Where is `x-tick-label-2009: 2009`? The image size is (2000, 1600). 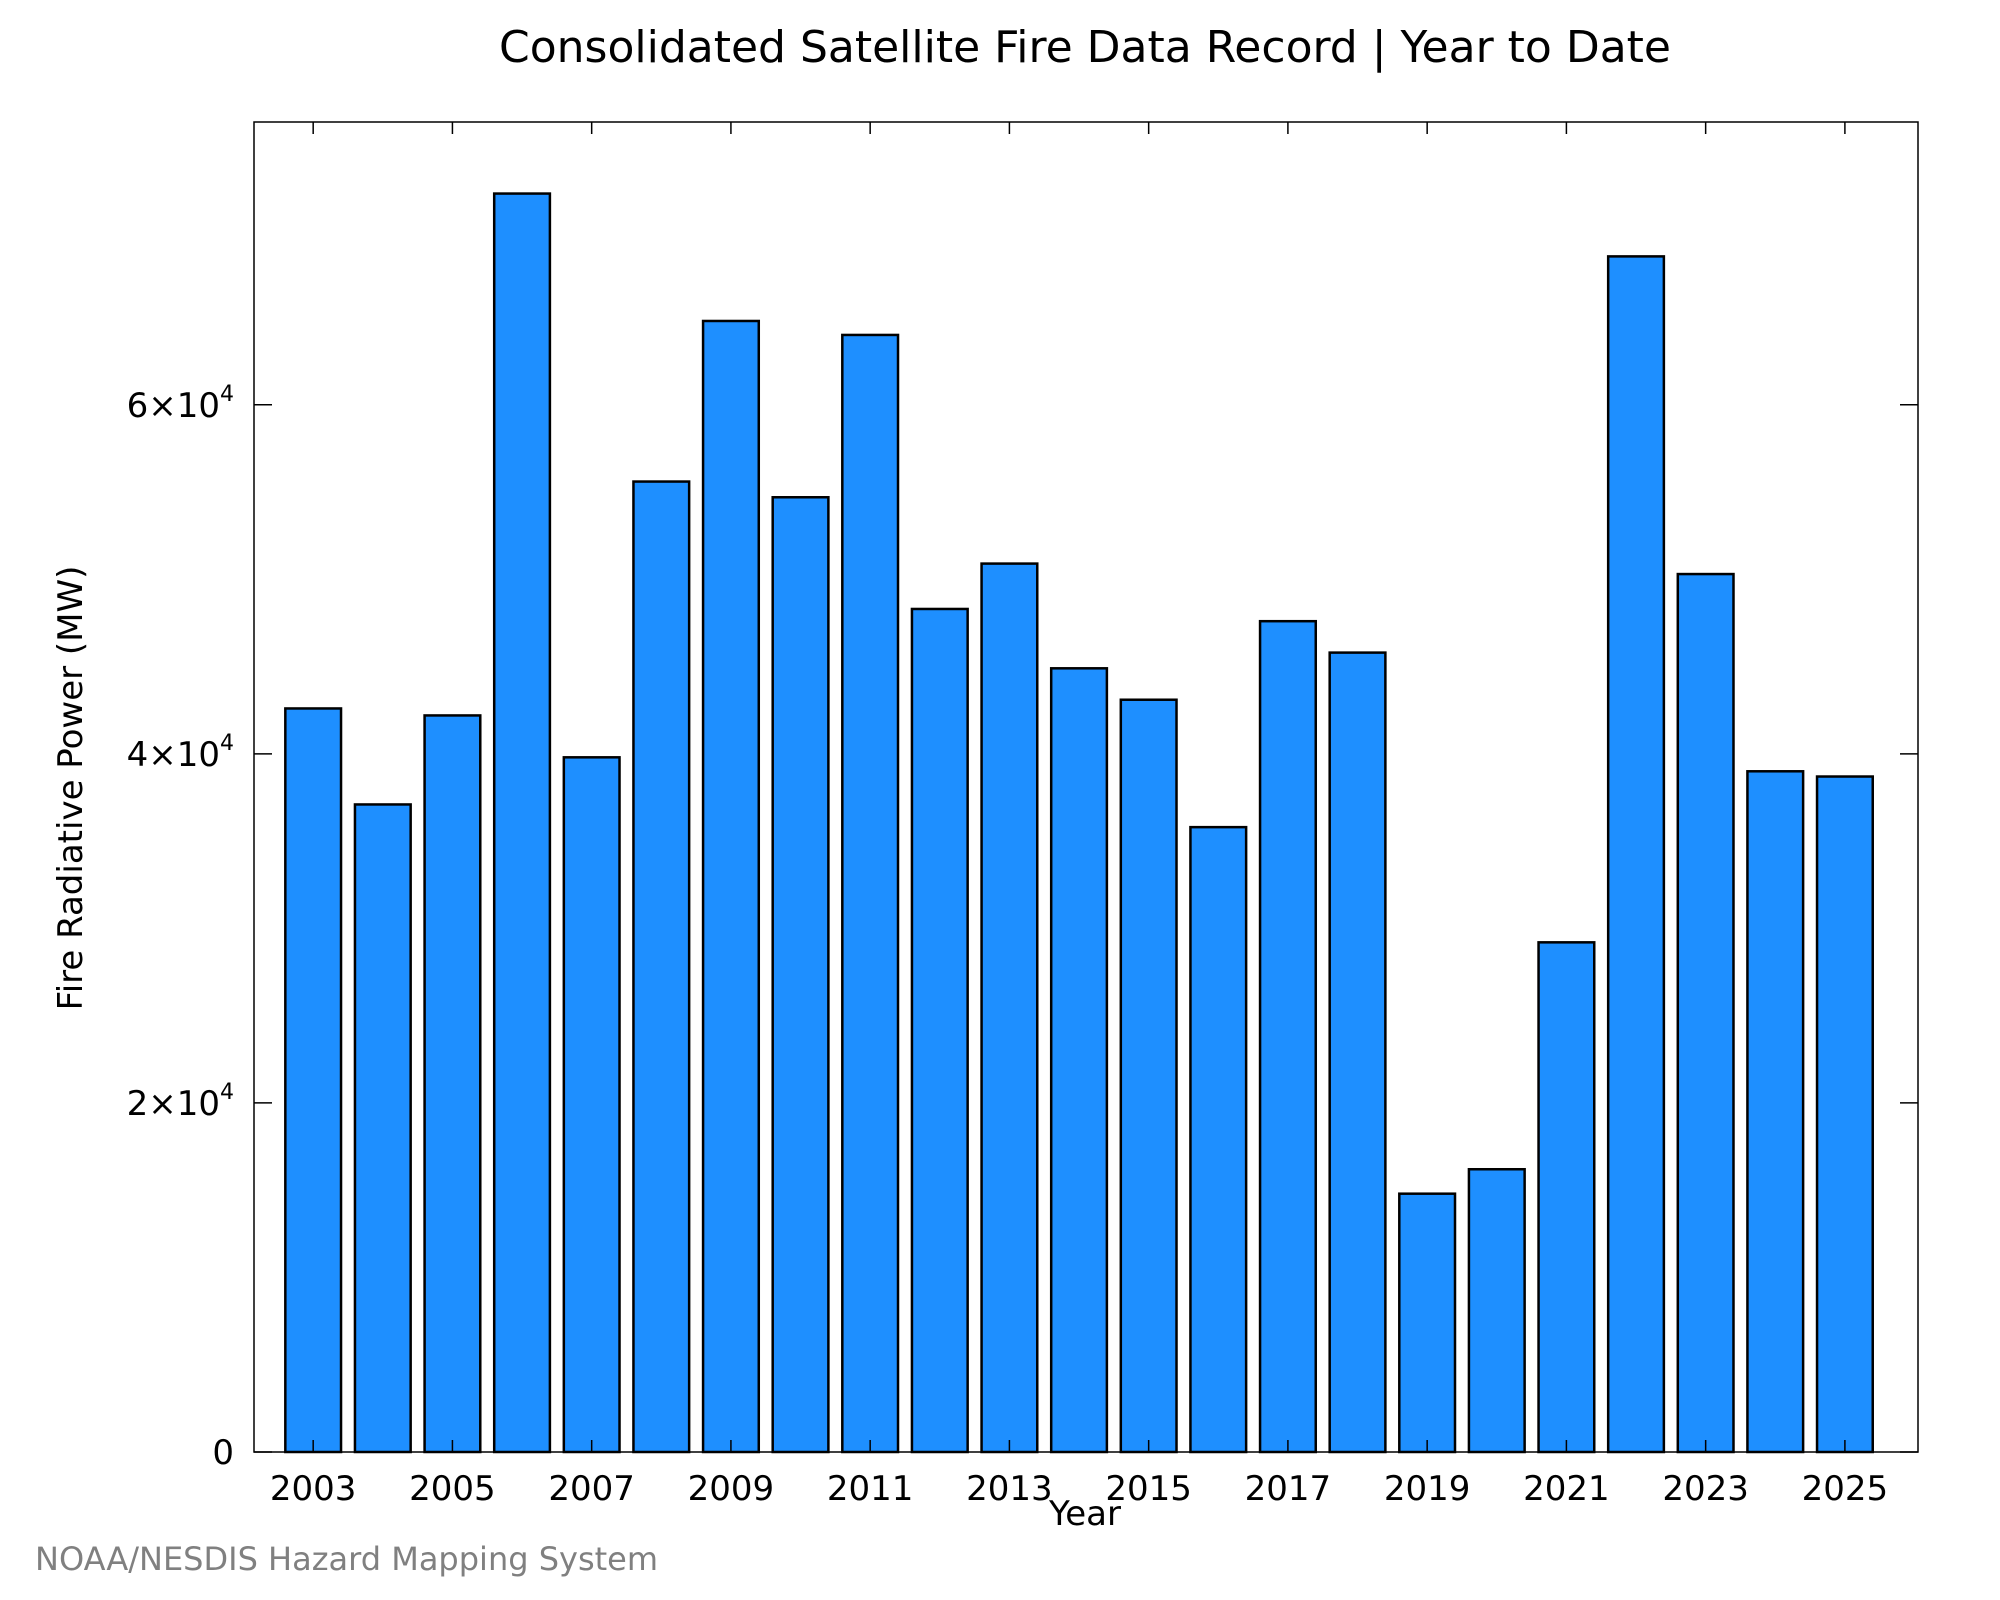
x-tick-label-2009: 2009 is located at coordinates (731, 1489).